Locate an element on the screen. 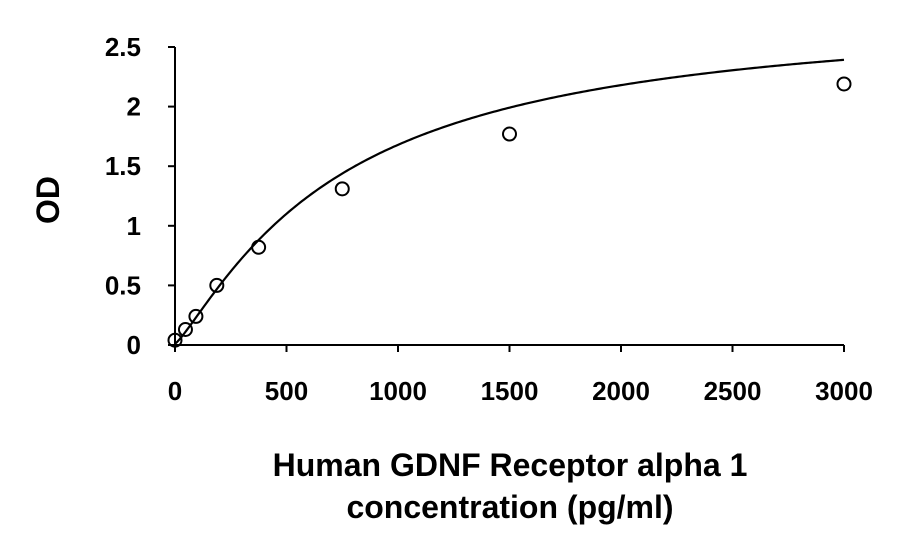 The height and width of the screenshot is (555, 924). x-tick-label: 2500 is located at coordinates (733, 391).